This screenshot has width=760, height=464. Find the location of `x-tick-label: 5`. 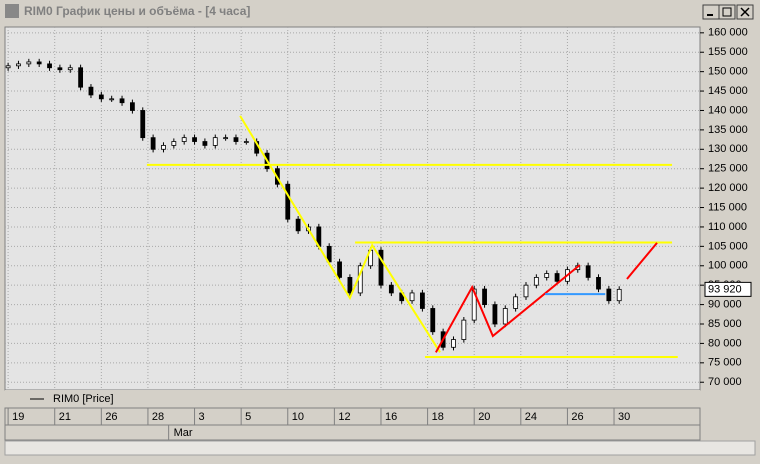

x-tick-label: 5 is located at coordinates (248, 417).